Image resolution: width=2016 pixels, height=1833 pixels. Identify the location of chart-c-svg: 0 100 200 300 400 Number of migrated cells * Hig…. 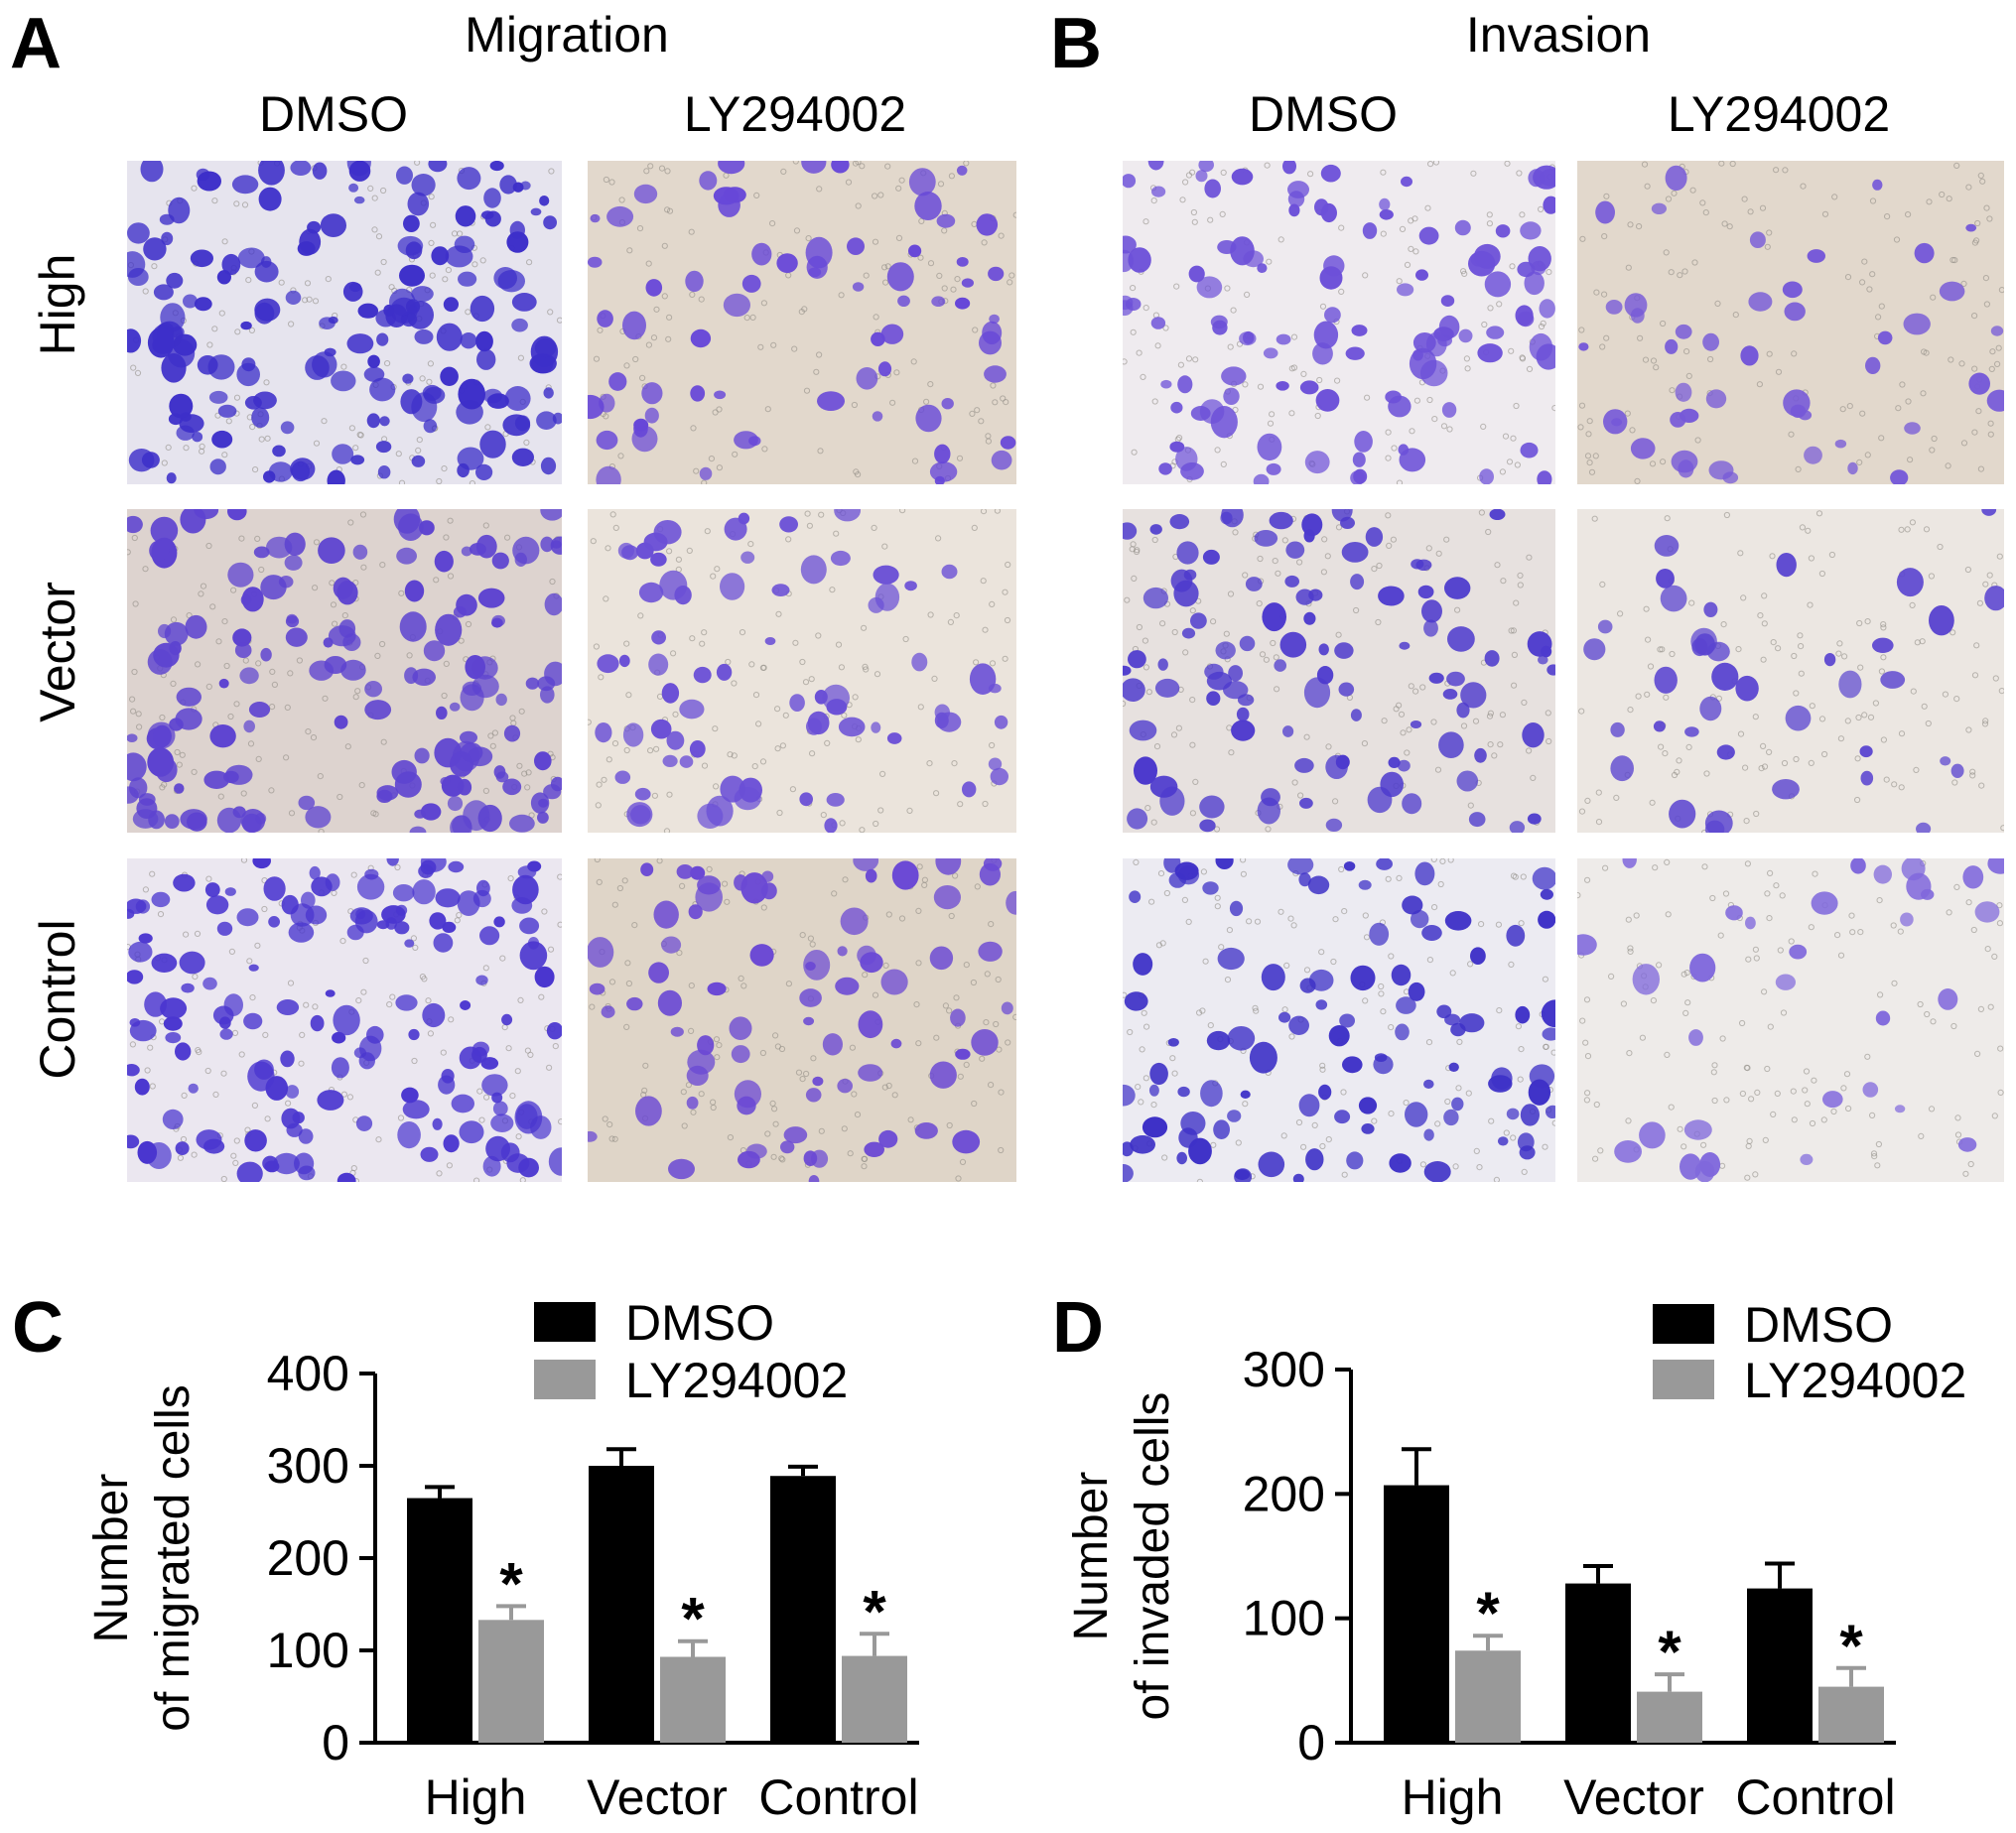
(502, 1560).